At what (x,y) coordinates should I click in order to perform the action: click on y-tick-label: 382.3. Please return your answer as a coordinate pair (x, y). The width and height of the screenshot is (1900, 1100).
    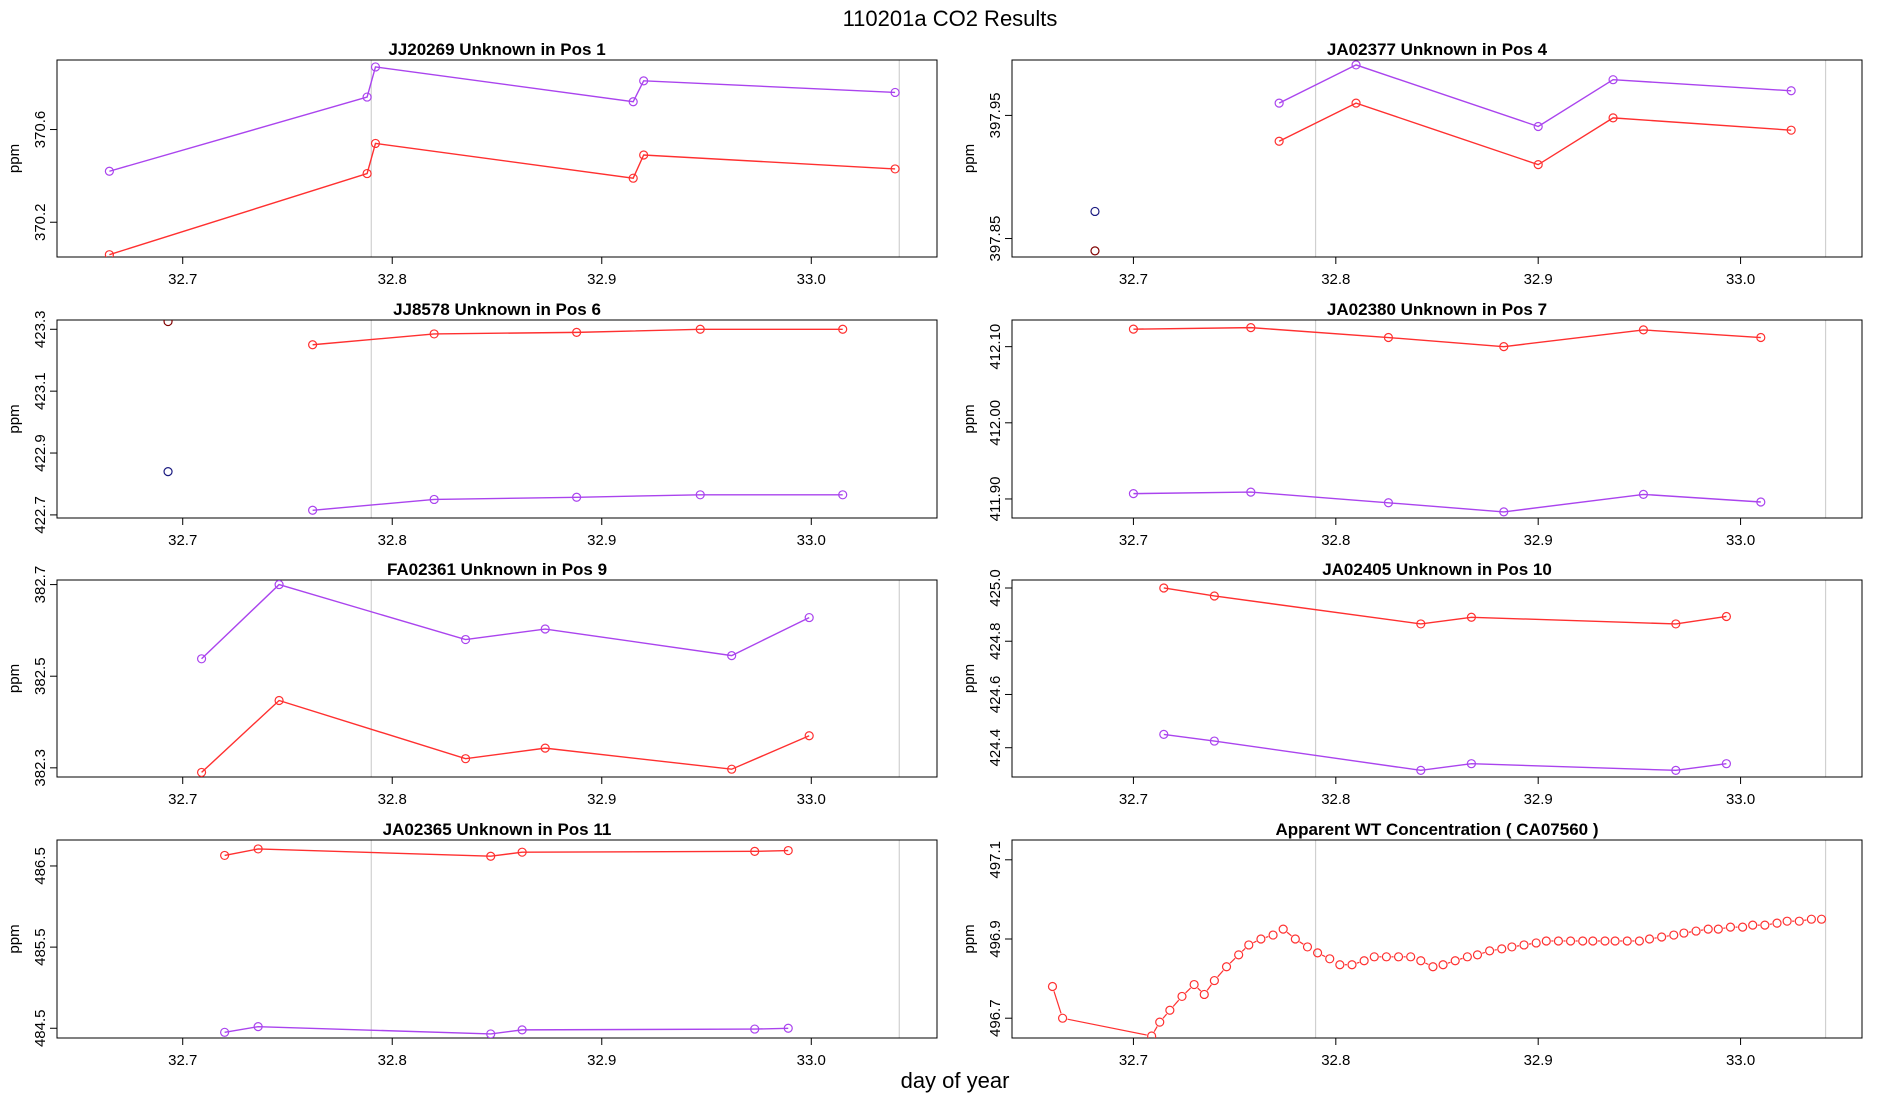
    Looking at the image, I should click on (40, 768).